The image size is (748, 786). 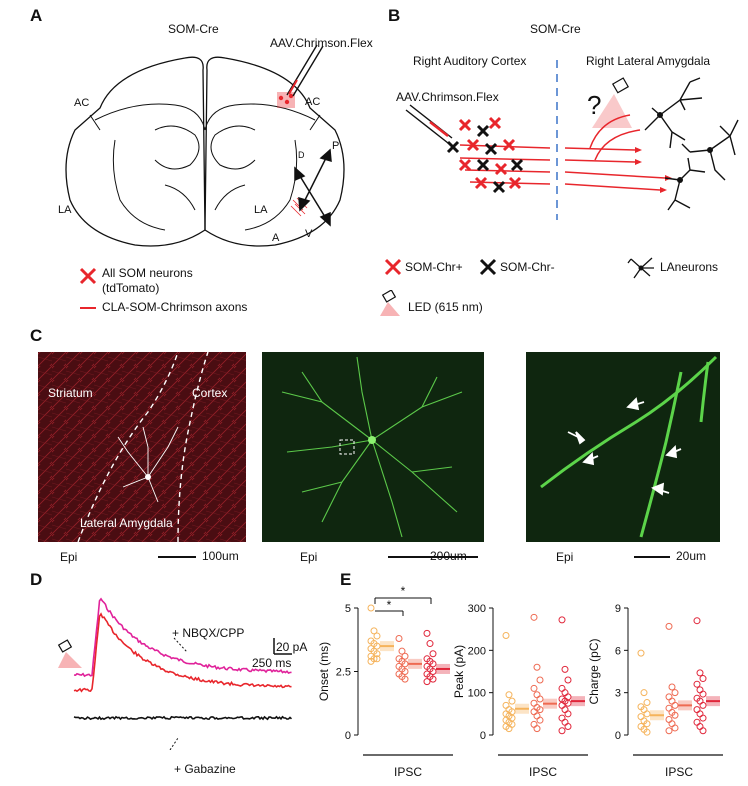 What do you see at coordinates (131, 288) in the screenshot?
I see `legend-som-sub: (tdTomato)` at bounding box center [131, 288].